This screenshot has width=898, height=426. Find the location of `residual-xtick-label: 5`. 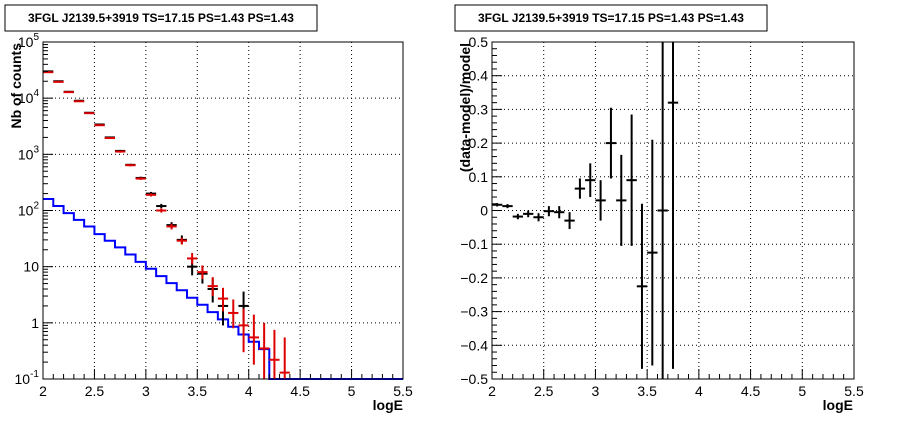

residual-xtick-label: 5 is located at coordinates (802, 391).